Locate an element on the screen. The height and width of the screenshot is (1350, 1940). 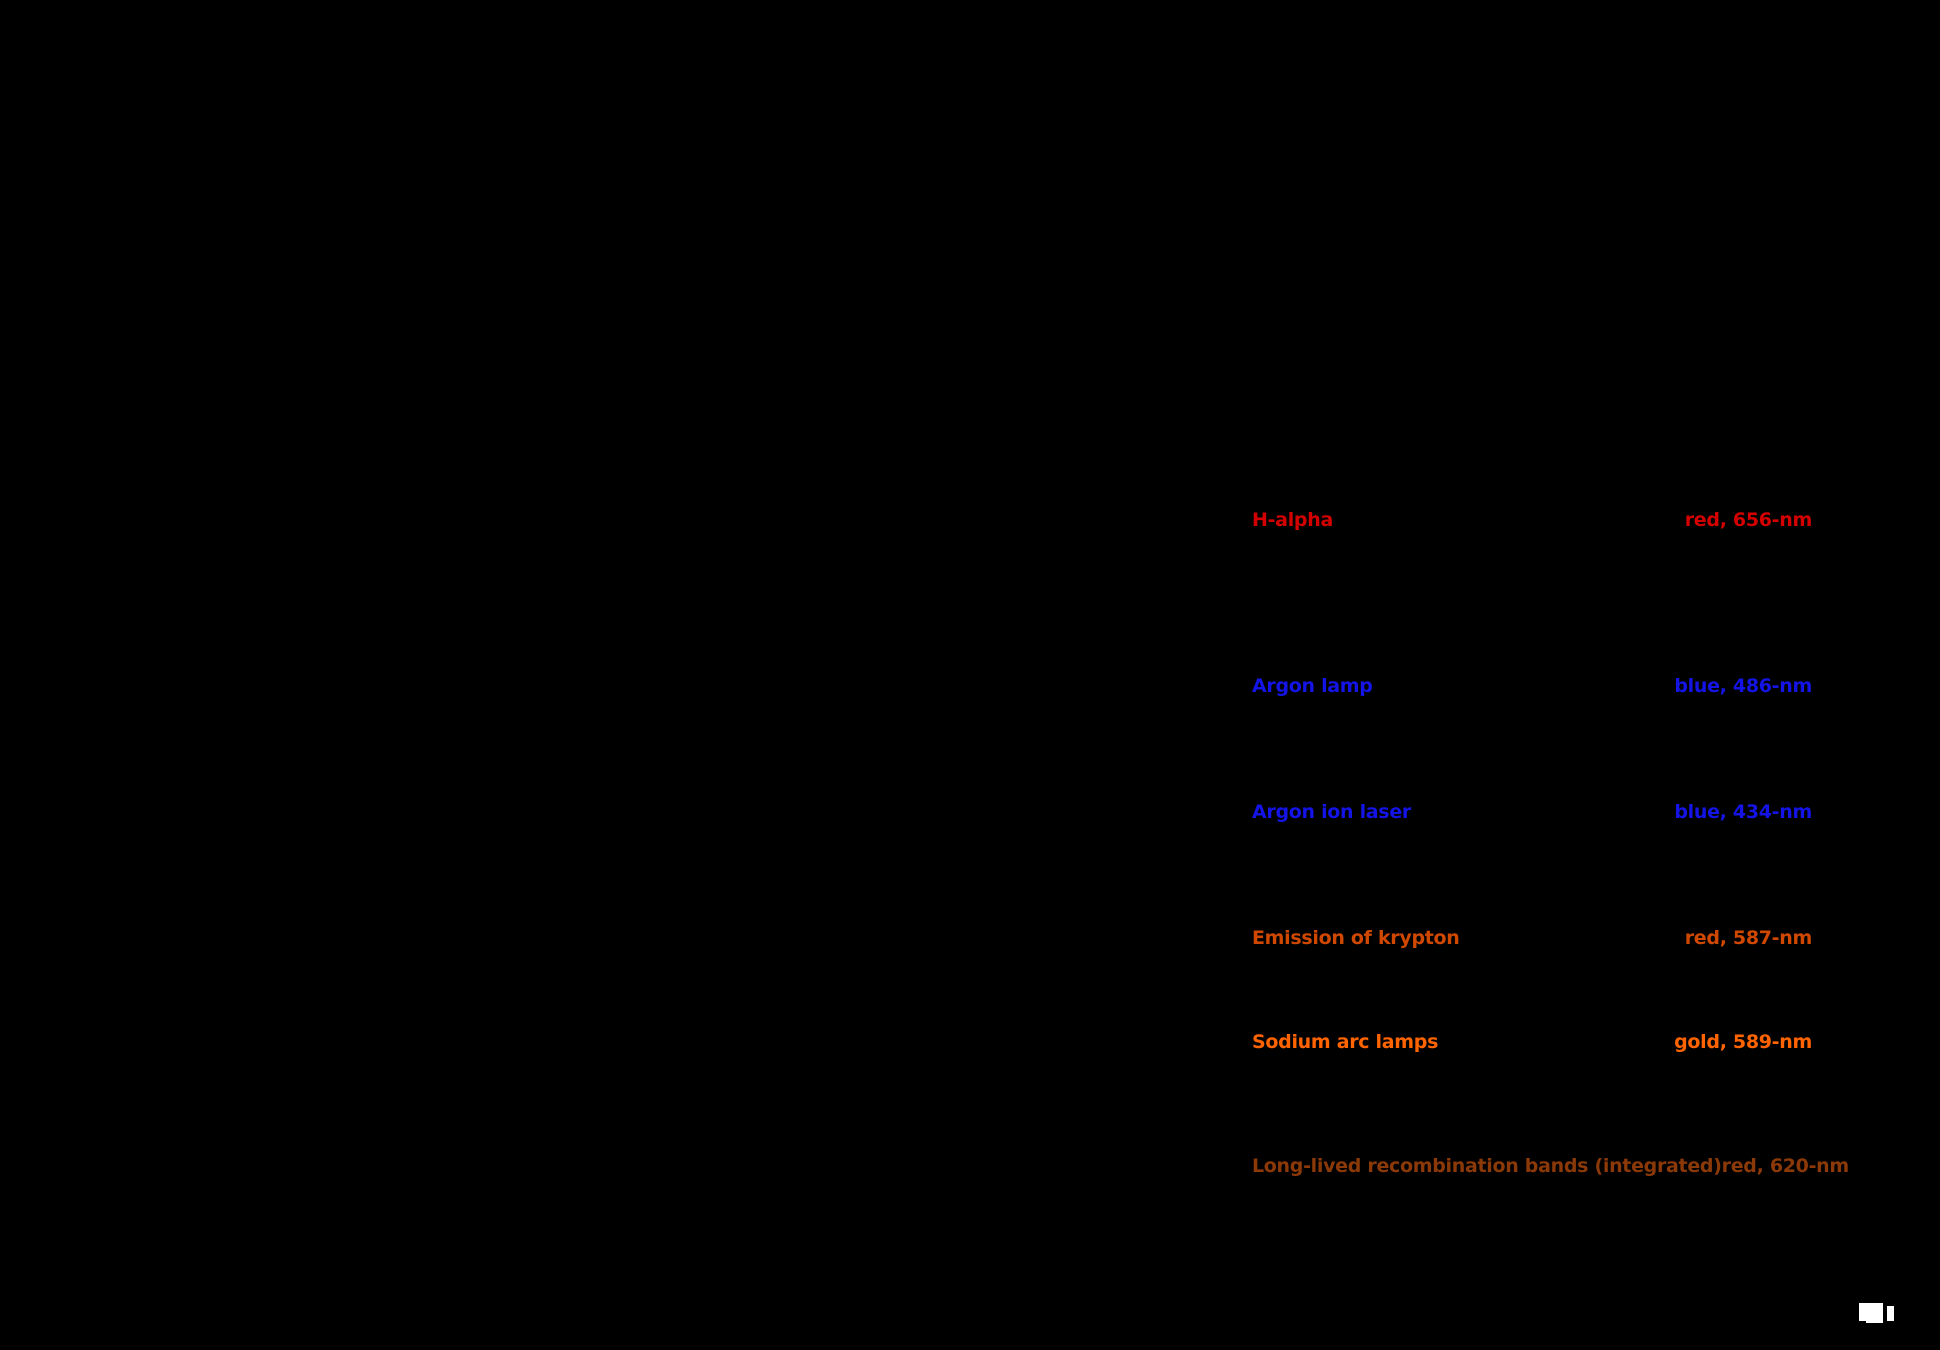
spectral-row-label: H-alpha is located at coordinates (1292, 520).